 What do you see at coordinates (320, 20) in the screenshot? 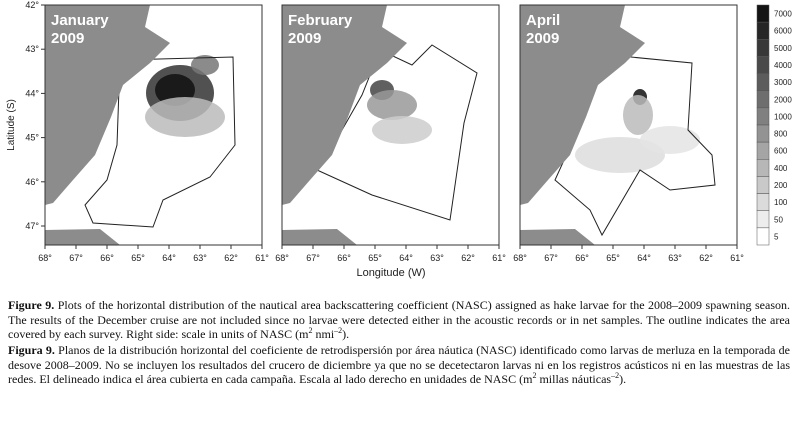
I see `panel-month: February` at bounding box center [320, 20].